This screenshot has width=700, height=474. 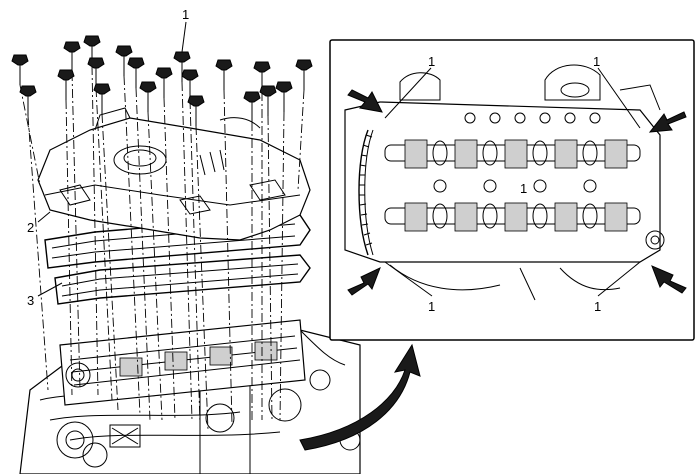 What do you see at coordinates (667, 122) in the screenshot?
I see `arrow-top-right` at bounding box center [667, 122].